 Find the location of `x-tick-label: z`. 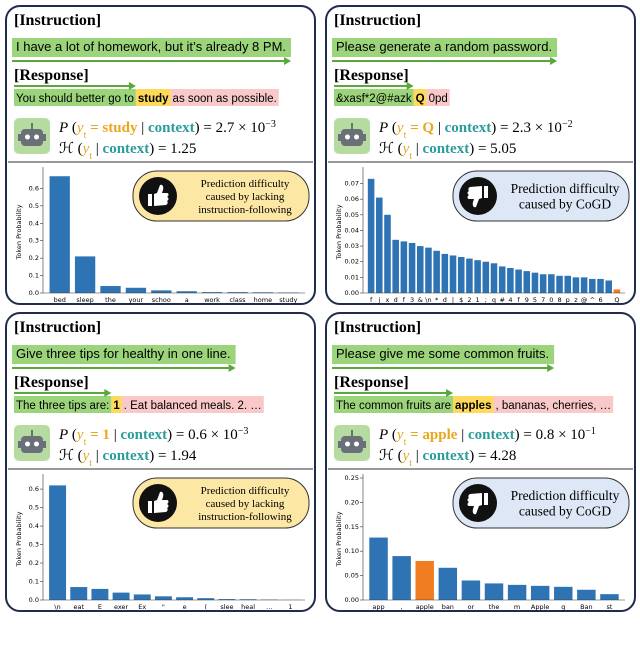

x-tick-label: z is located at coordinates (576, 300).